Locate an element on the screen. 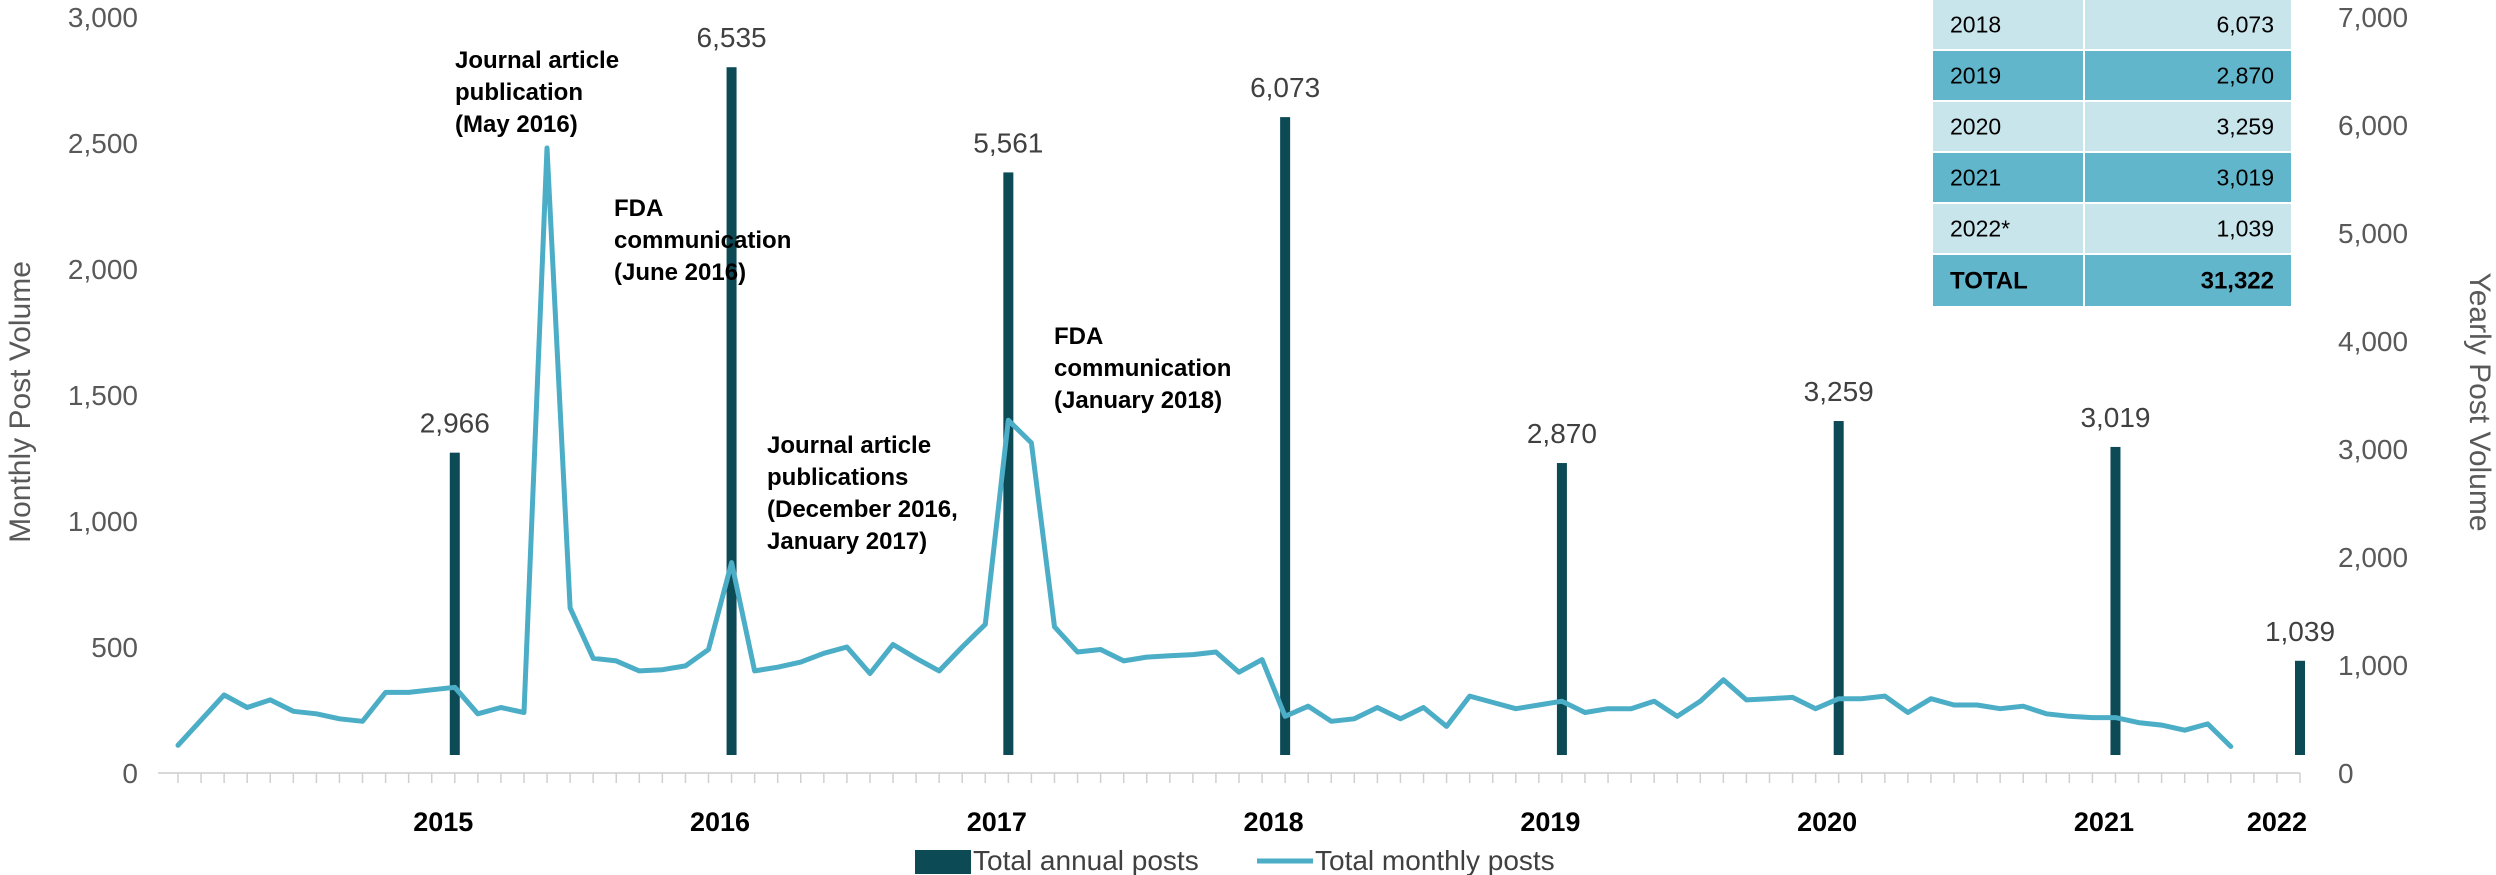 Image resolution: width=2496 pixels, height=875 pixels. annotation-line: (January 2018) is located at coordinates (1138, 400).